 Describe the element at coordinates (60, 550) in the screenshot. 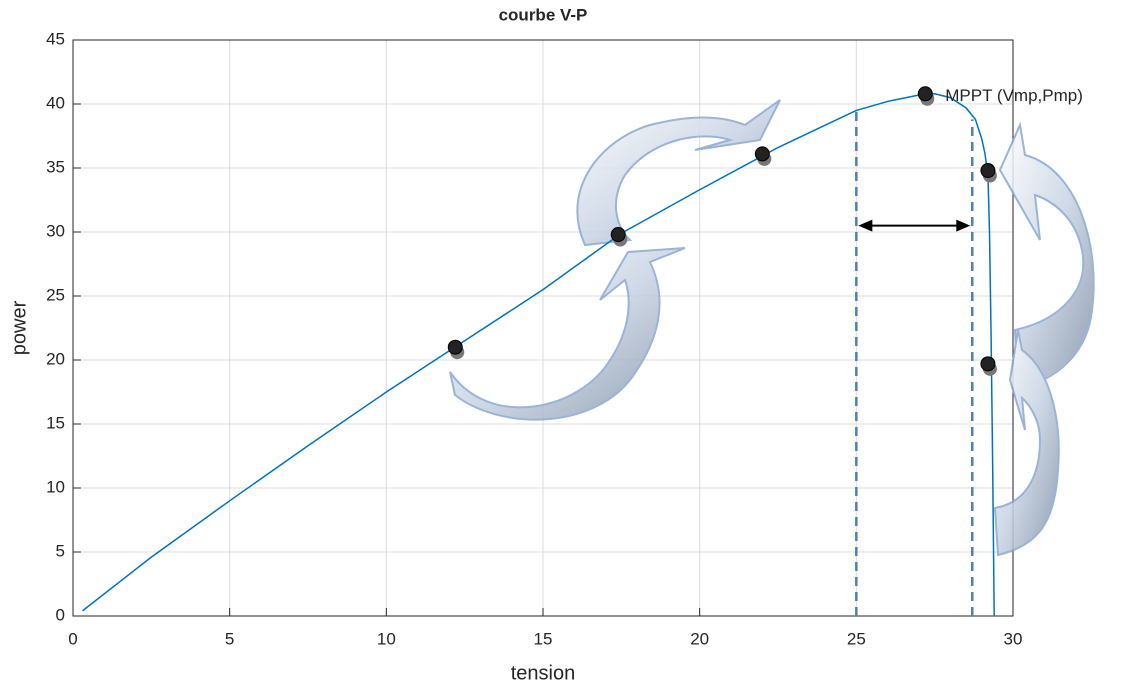

I see `y-tick-label: 5` at that location.